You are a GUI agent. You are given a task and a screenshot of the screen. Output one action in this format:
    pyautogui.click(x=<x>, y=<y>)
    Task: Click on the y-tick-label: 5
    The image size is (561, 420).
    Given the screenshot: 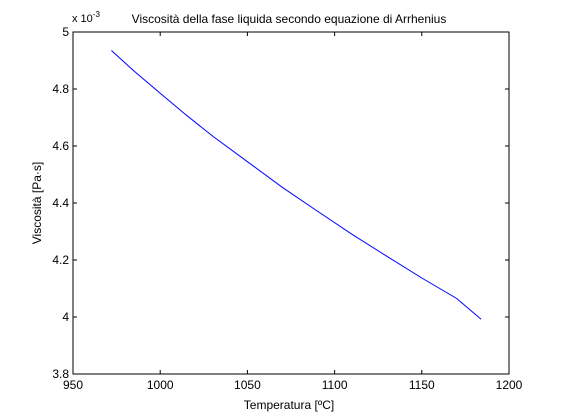 What is the action you would take?
    pyautogui.click(x=65, y=32)
    